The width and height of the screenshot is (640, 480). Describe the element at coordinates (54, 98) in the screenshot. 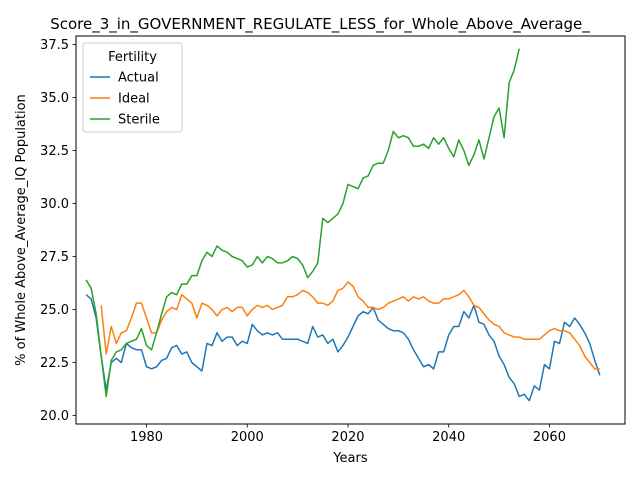

I see `y-tick-label: 35.0` at that location.